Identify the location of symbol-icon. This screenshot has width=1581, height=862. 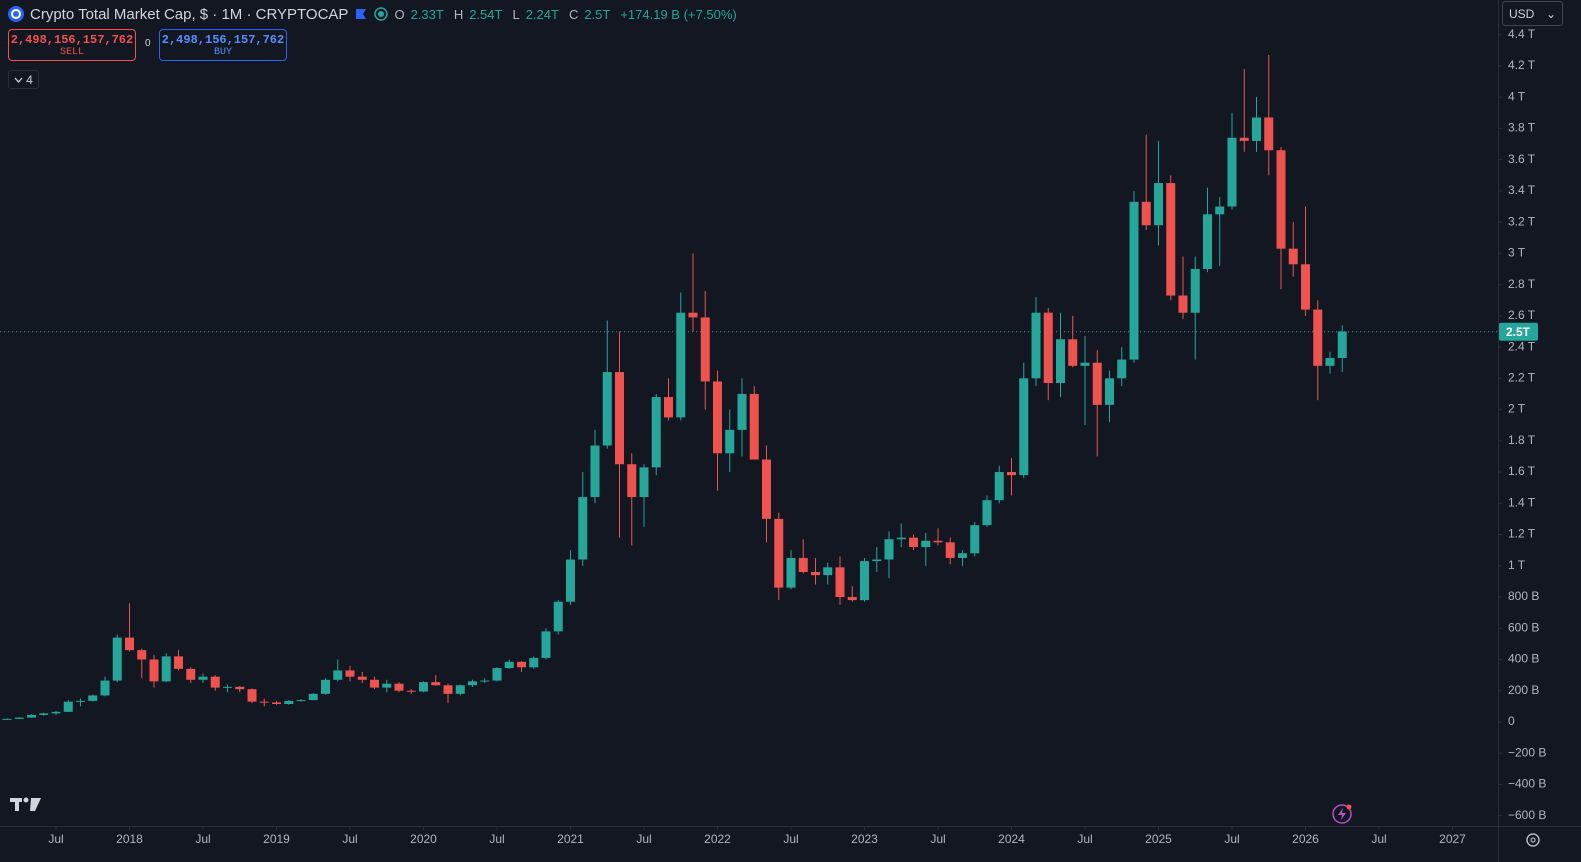
(16, 14).